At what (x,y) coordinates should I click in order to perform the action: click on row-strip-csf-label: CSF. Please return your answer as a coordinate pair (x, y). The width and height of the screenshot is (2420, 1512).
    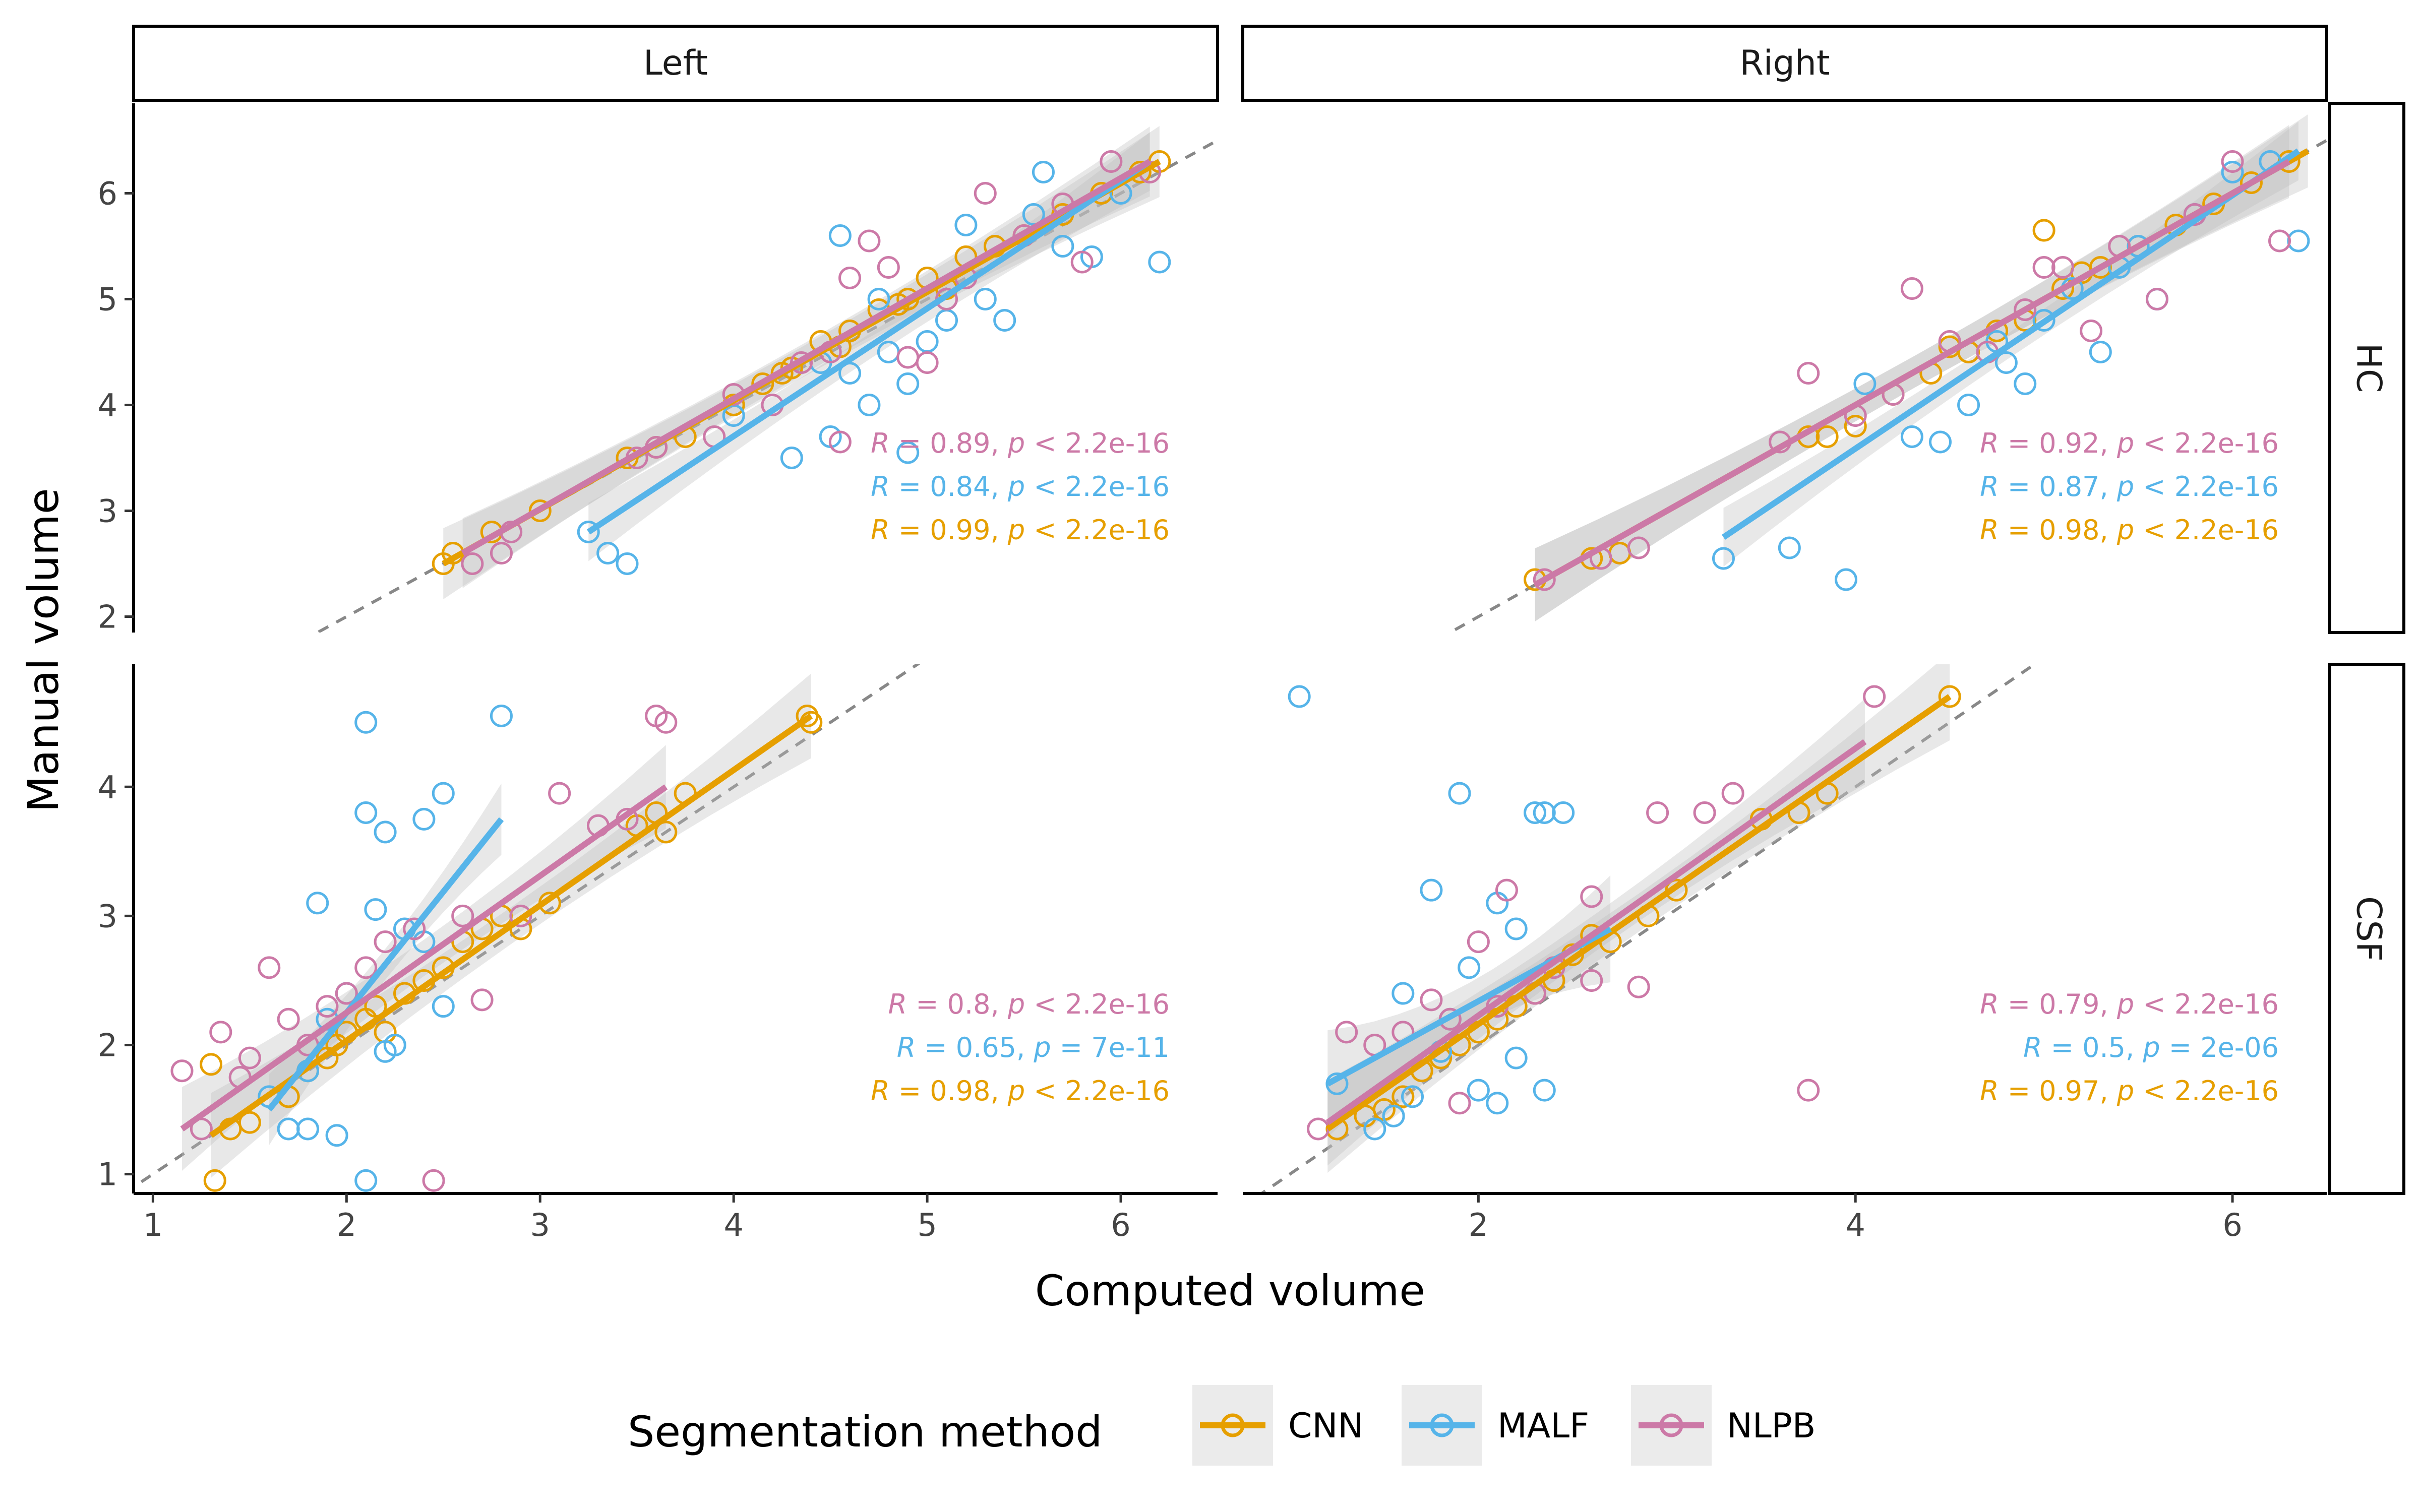
    Looking at the image, I should click on (2368, 929).